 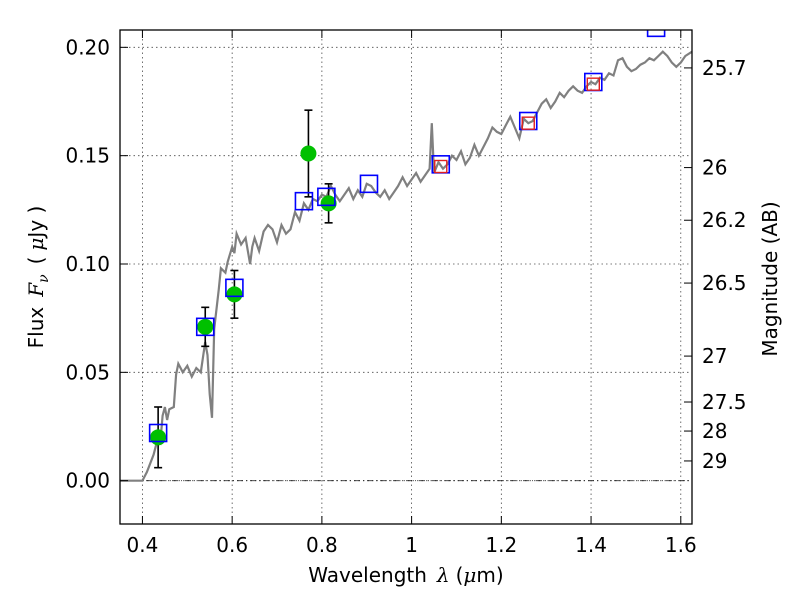 What do you see at coordinates (714, 431) in the screenshot?
I see `y2-tick-label: 28` at bounding box center [714, 431].